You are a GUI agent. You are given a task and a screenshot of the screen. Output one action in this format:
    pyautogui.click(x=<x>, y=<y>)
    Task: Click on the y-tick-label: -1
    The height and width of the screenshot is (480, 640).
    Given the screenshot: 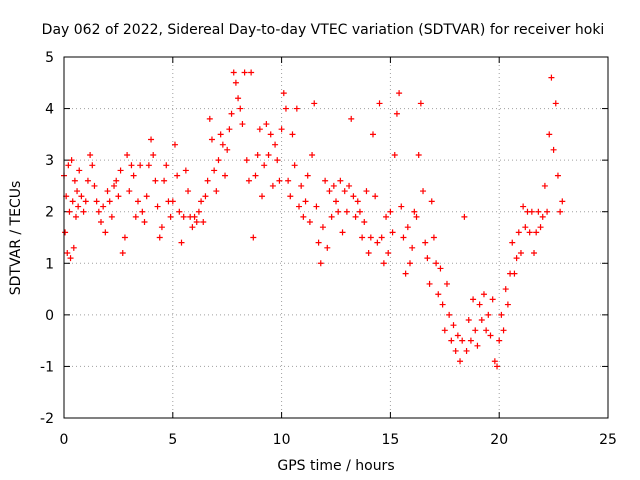 What is the action you would take?
    pyautogui.click(x=47, y=367)
    